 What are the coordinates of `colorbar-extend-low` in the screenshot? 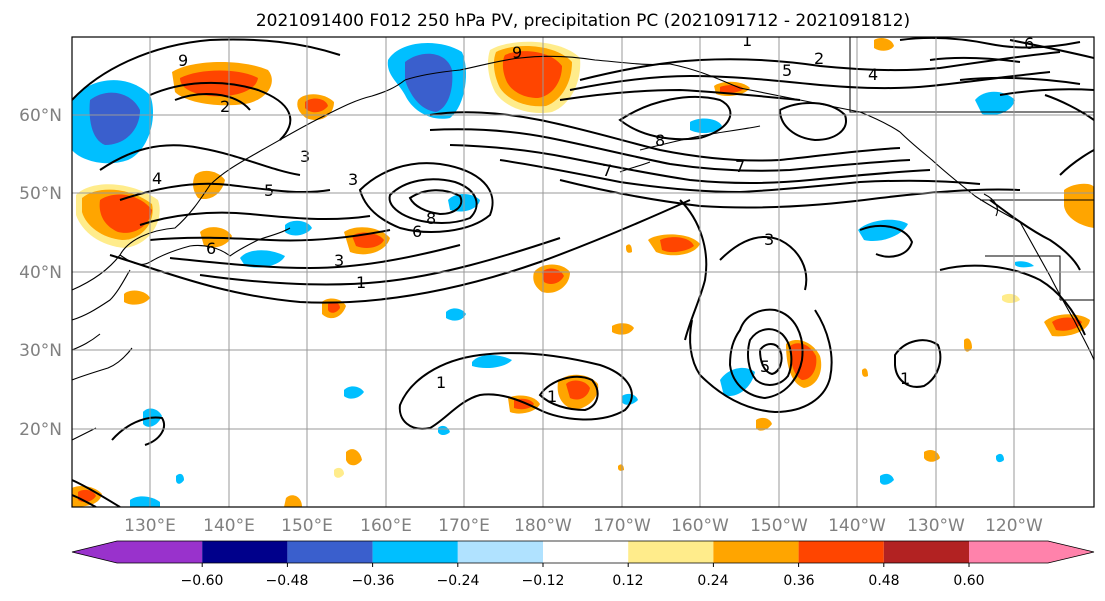 It's located at (94, 552).